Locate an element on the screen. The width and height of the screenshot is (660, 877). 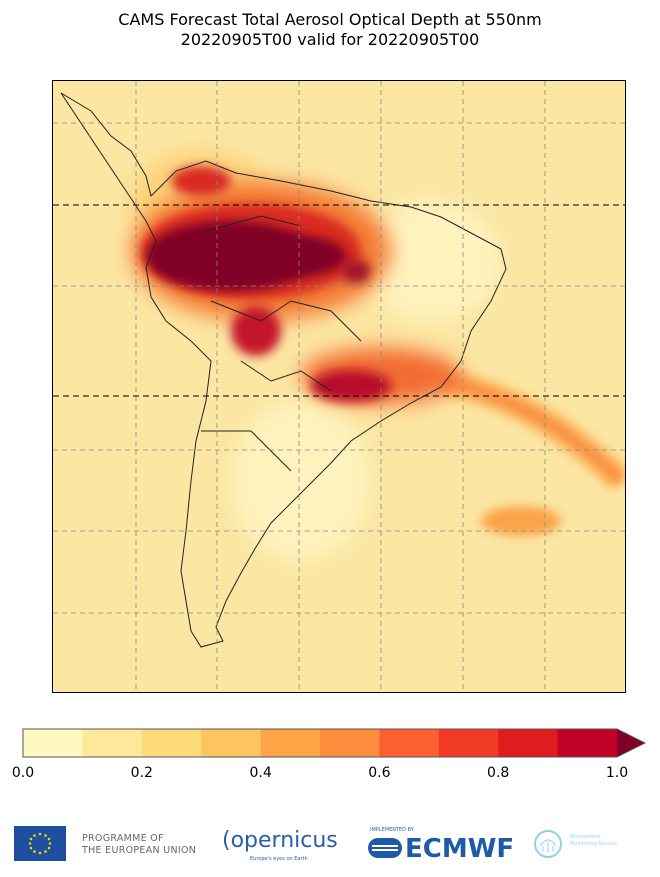
implemented-by-label: IMPLEMENTED BY is located at coordinates (392, 830).